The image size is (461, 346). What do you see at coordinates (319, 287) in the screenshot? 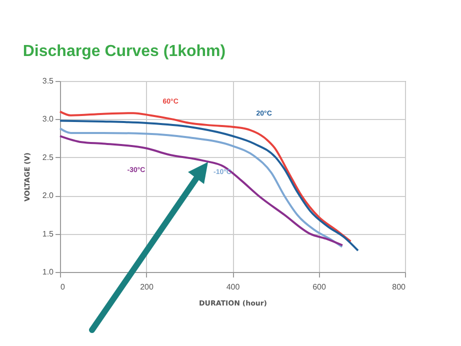
I see `x-tick-label: 600` at bounding box center [319, 287].